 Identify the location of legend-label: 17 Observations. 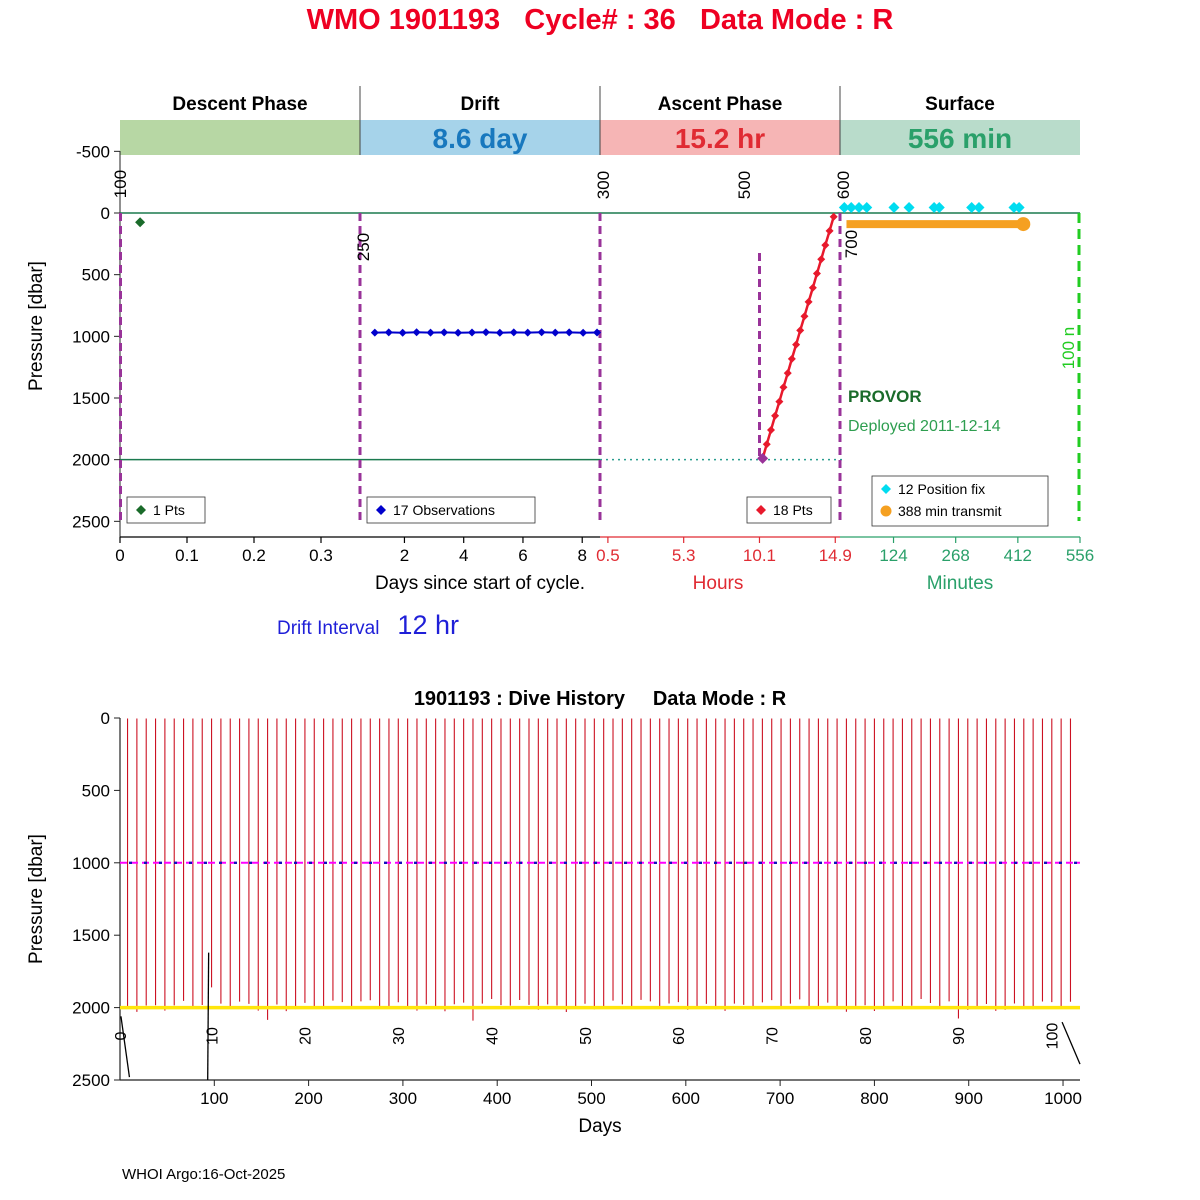
(444, 510).